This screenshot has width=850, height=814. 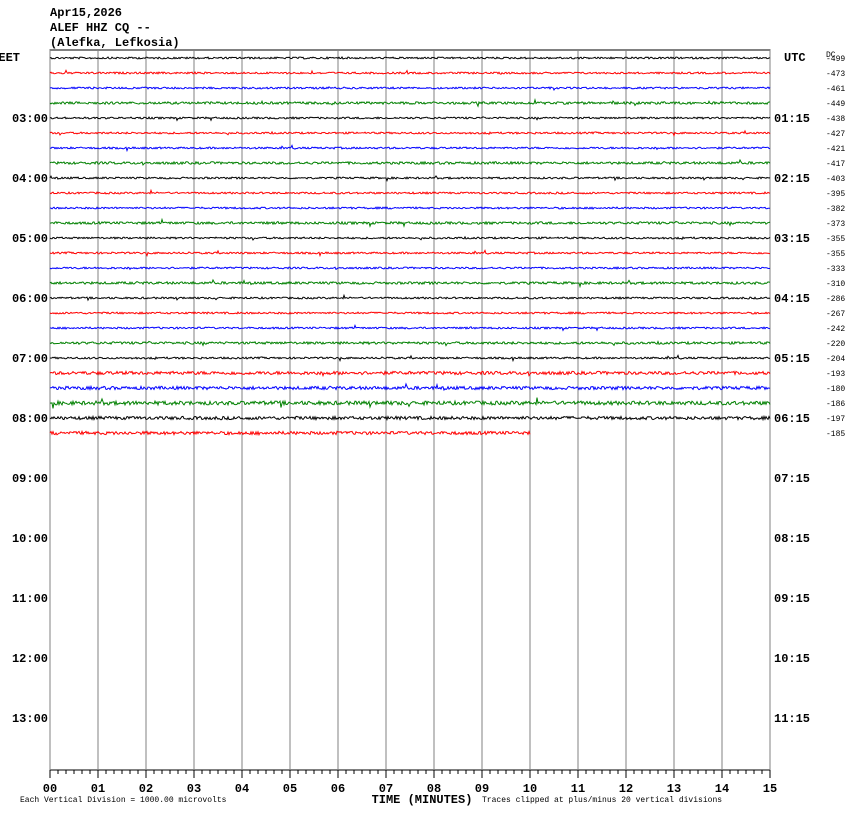 I want to click on x-tick-label: 07, so click(x=386, y=789).